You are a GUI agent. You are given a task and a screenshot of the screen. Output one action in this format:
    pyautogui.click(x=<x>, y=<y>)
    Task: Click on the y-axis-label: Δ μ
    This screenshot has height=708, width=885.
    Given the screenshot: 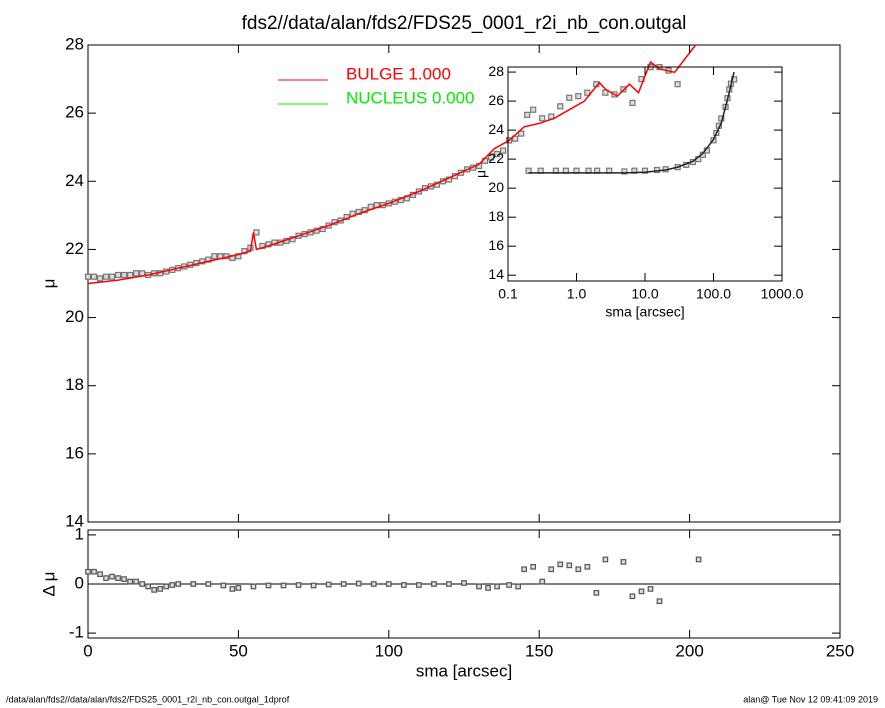 What is the action you would take?
    pyautogui.click(x=48, y=584)
    